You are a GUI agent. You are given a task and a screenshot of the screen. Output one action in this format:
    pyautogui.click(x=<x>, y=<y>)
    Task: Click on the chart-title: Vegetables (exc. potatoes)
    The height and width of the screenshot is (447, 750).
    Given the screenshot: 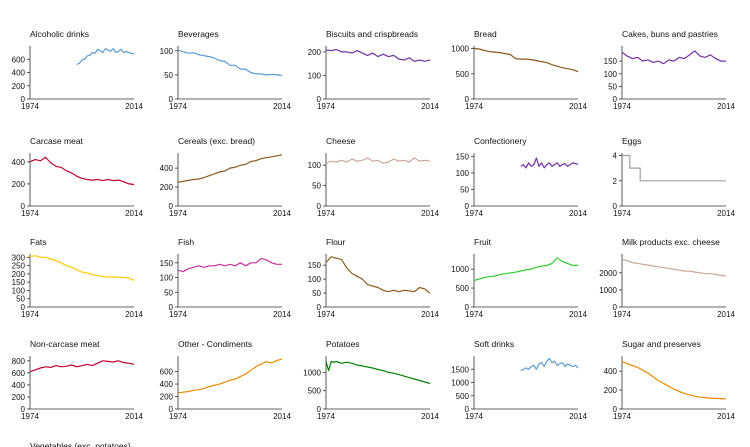 What is the action you would take?
    pyautogui.click(x=80, y=444)
    